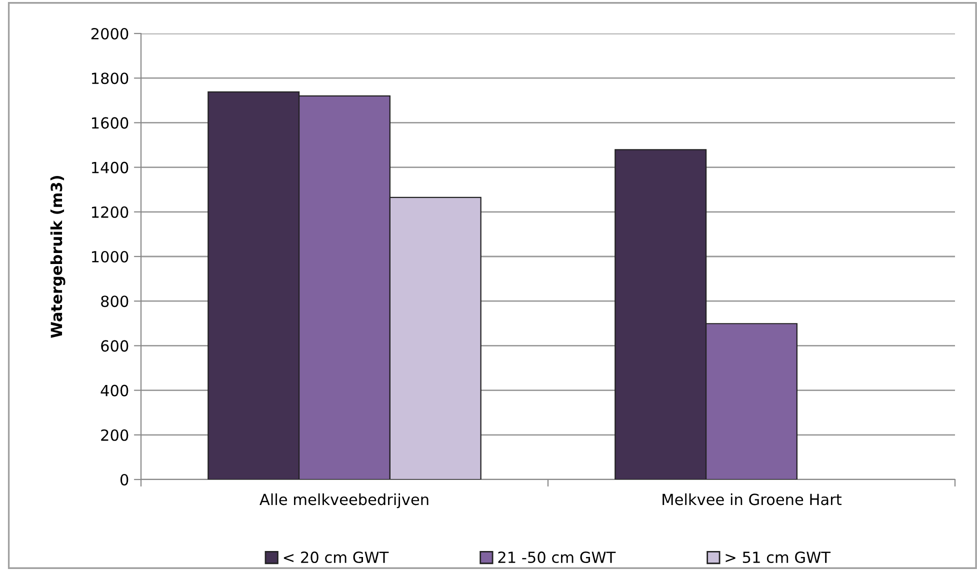  I want to click on y-tick-label: 200, so click(114, 435).